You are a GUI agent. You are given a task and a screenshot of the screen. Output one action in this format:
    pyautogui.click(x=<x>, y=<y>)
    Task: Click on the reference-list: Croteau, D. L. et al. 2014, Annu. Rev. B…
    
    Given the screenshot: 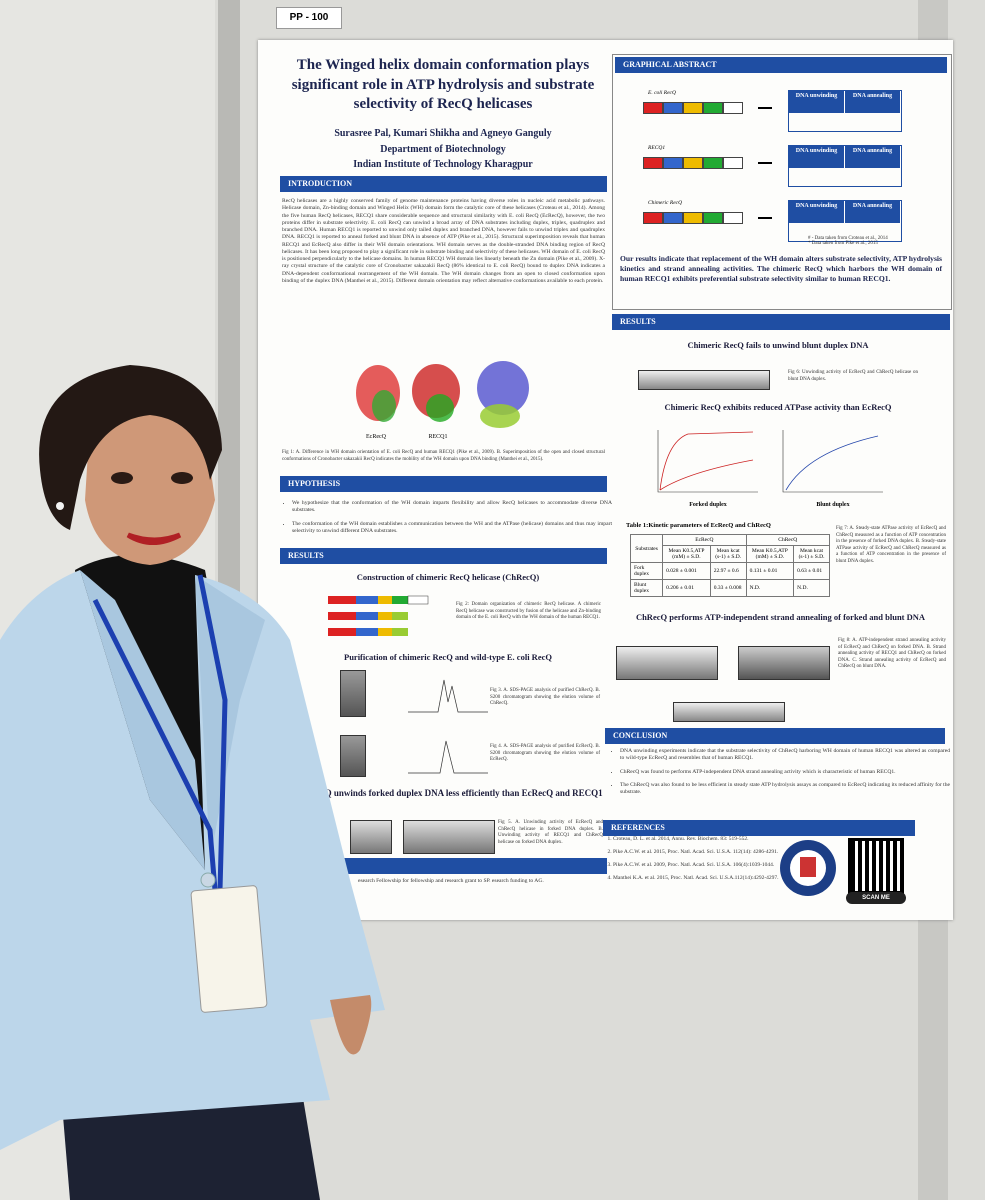 What is the action you would take?
    pyautogui.click(x=692, y=862)
    